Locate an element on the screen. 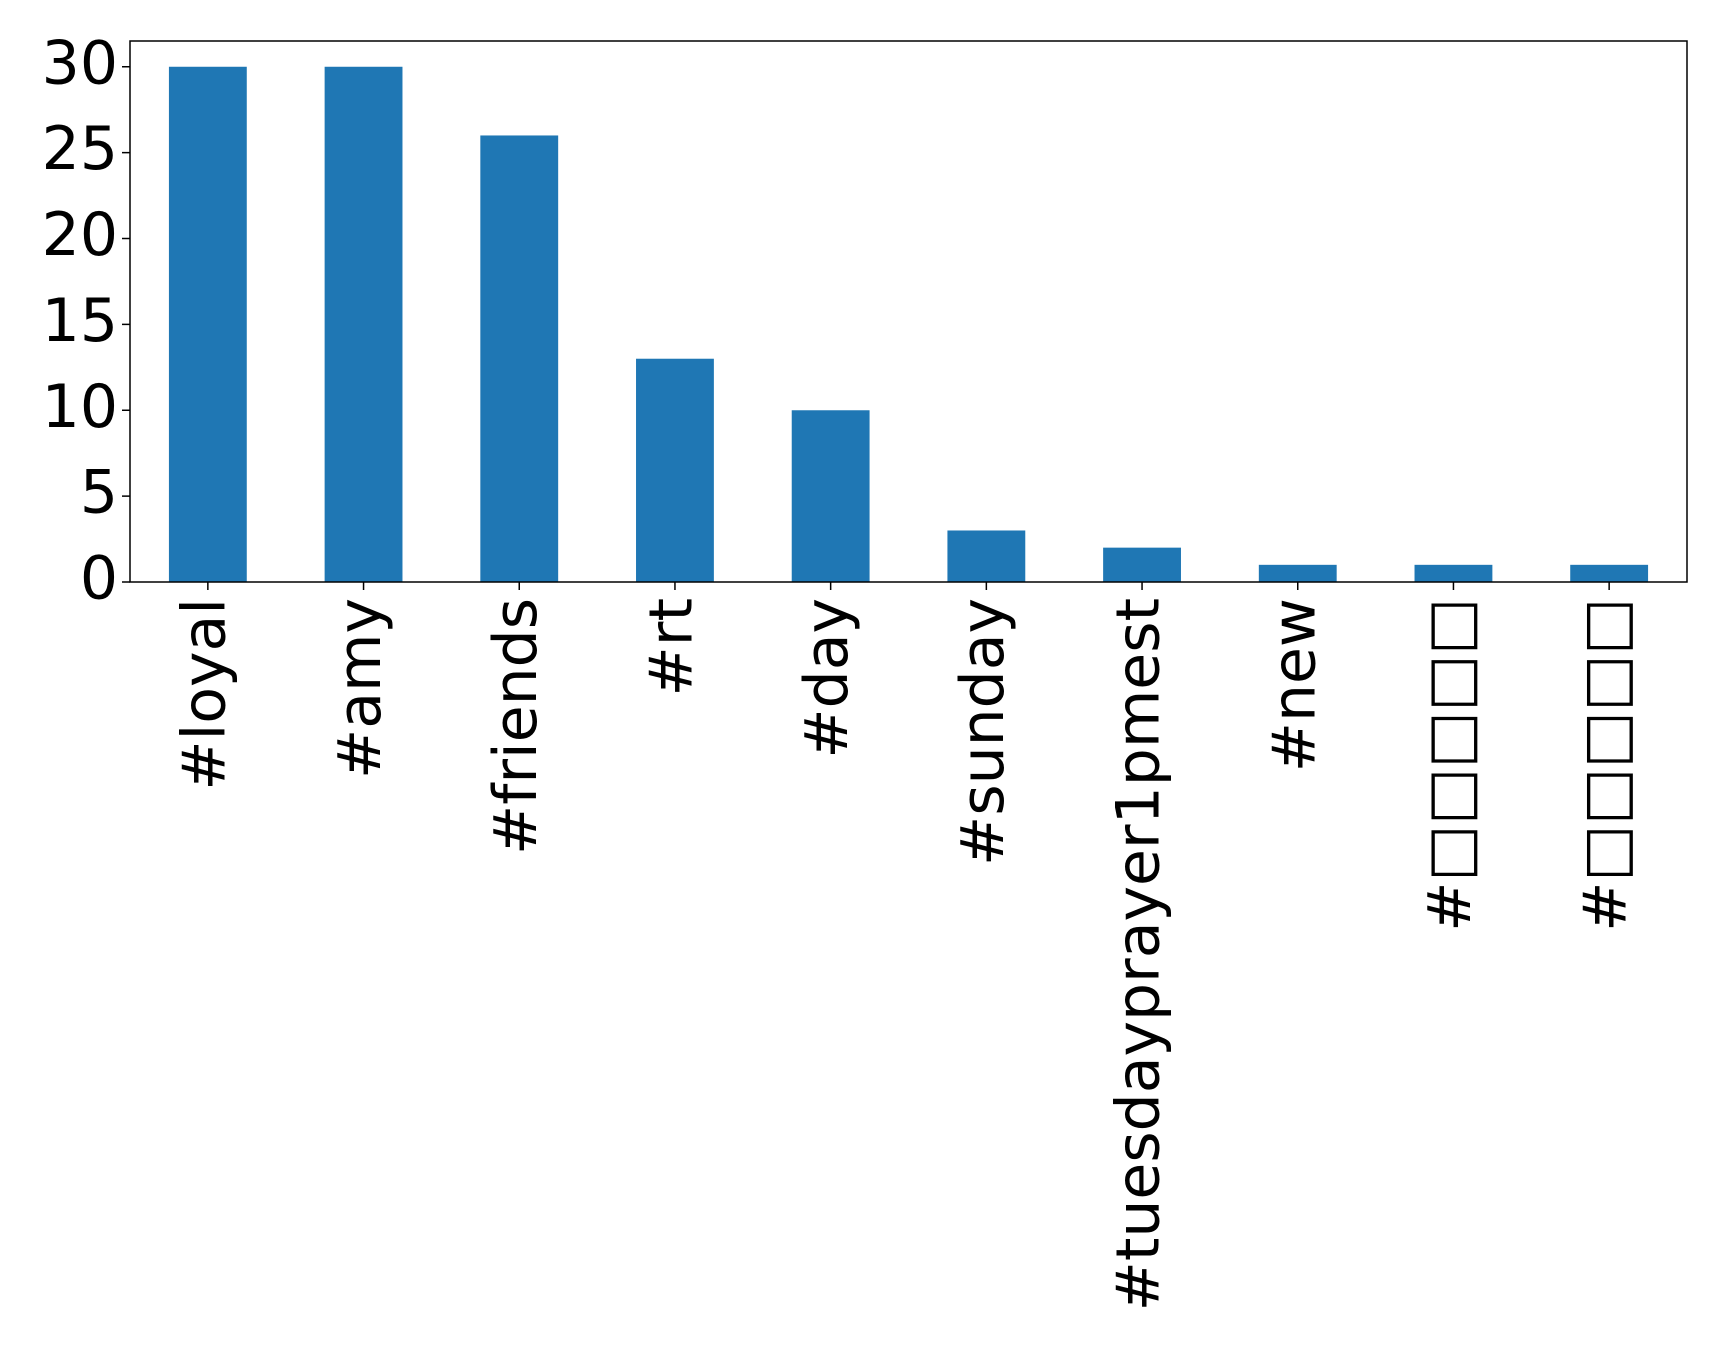 The height and width of the screenshot is (1371, 1719). x-tick-label: #loyal is located at coordinates (204, 694).